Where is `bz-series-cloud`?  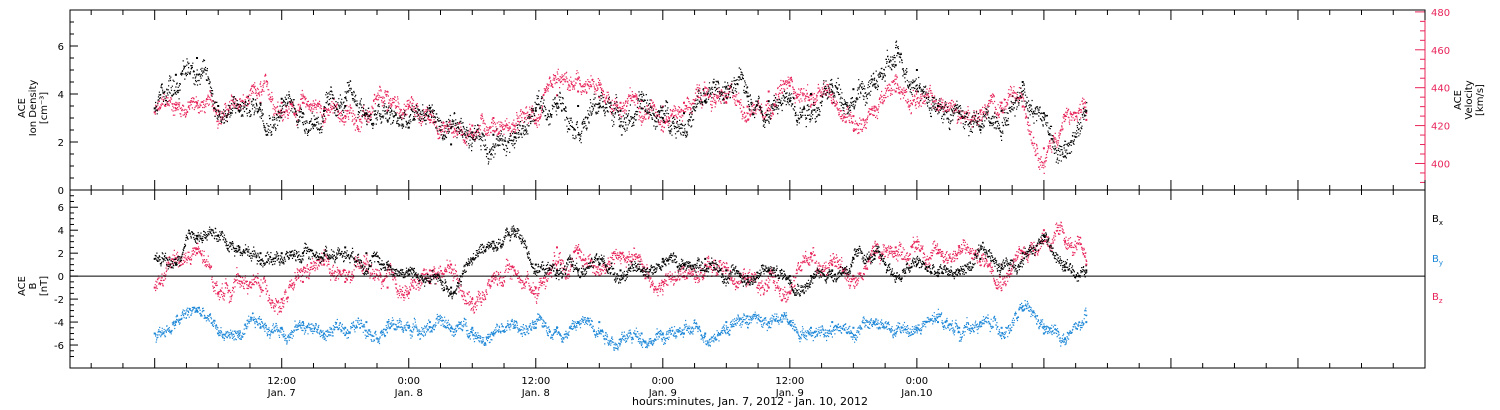 bz-series-cloud is located at coordinates (621, 268).